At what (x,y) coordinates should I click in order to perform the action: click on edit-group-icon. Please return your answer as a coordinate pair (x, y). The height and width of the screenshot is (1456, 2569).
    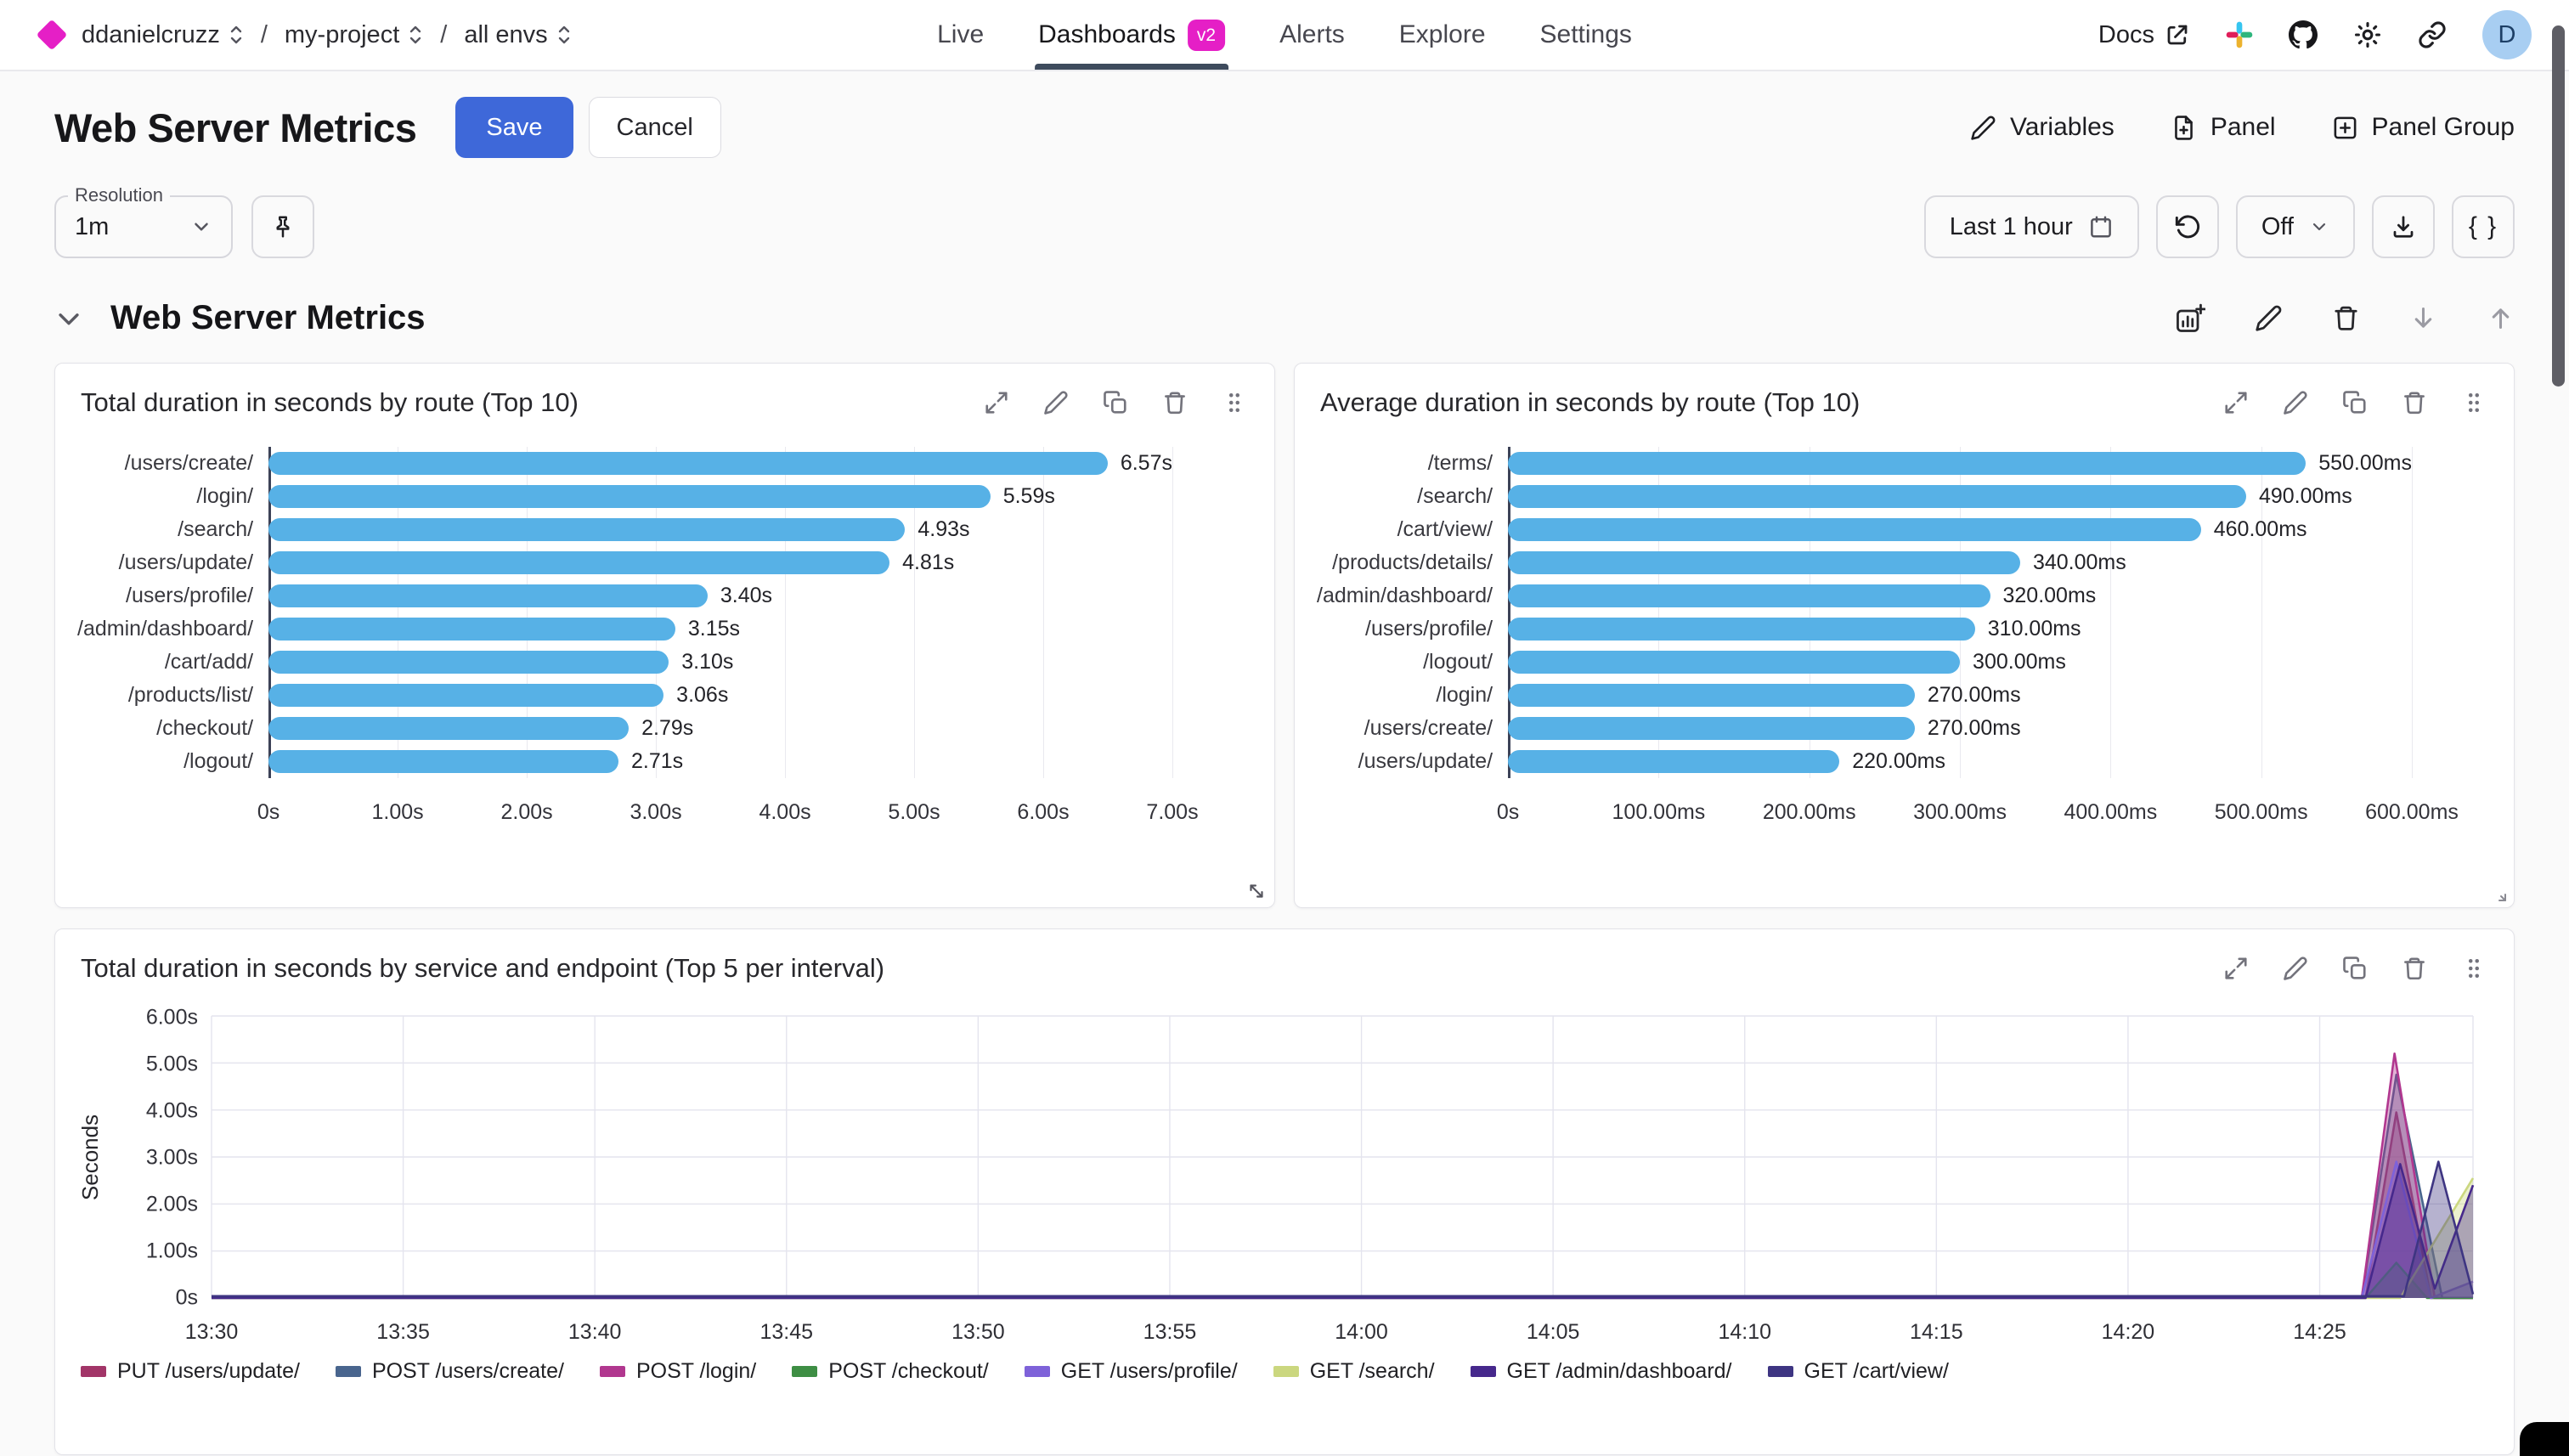
    Looking at the image, I should click on (2269, 318).